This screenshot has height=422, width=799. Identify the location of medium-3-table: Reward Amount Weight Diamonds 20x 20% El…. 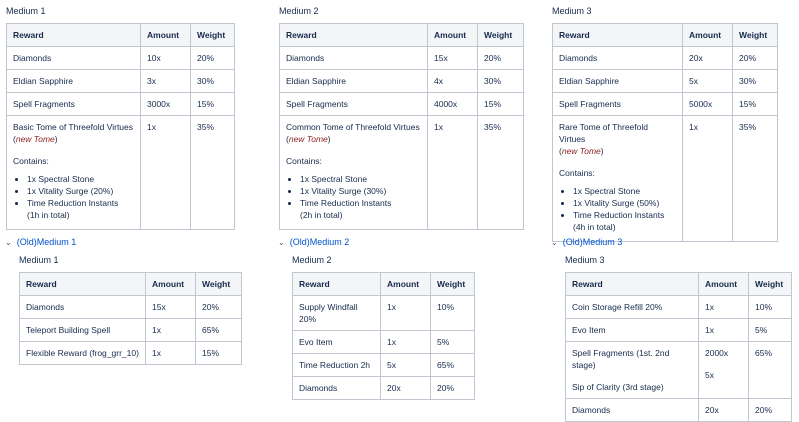
(665, 132).